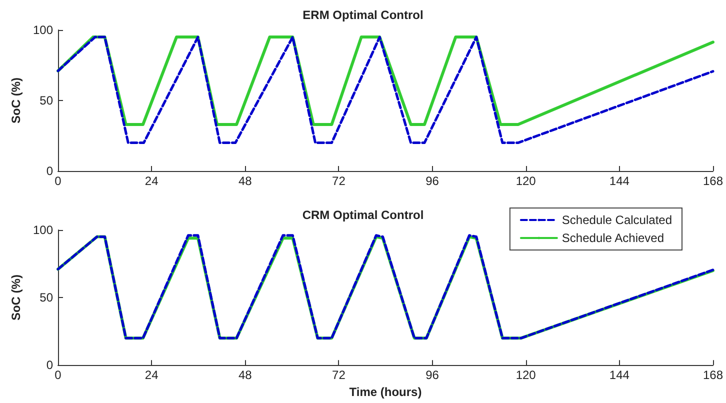  What do you see at coordinates (617, 220) in the screenshot?
I see `legend-label: Schedule Calculated` at bounding box center [617, 220].